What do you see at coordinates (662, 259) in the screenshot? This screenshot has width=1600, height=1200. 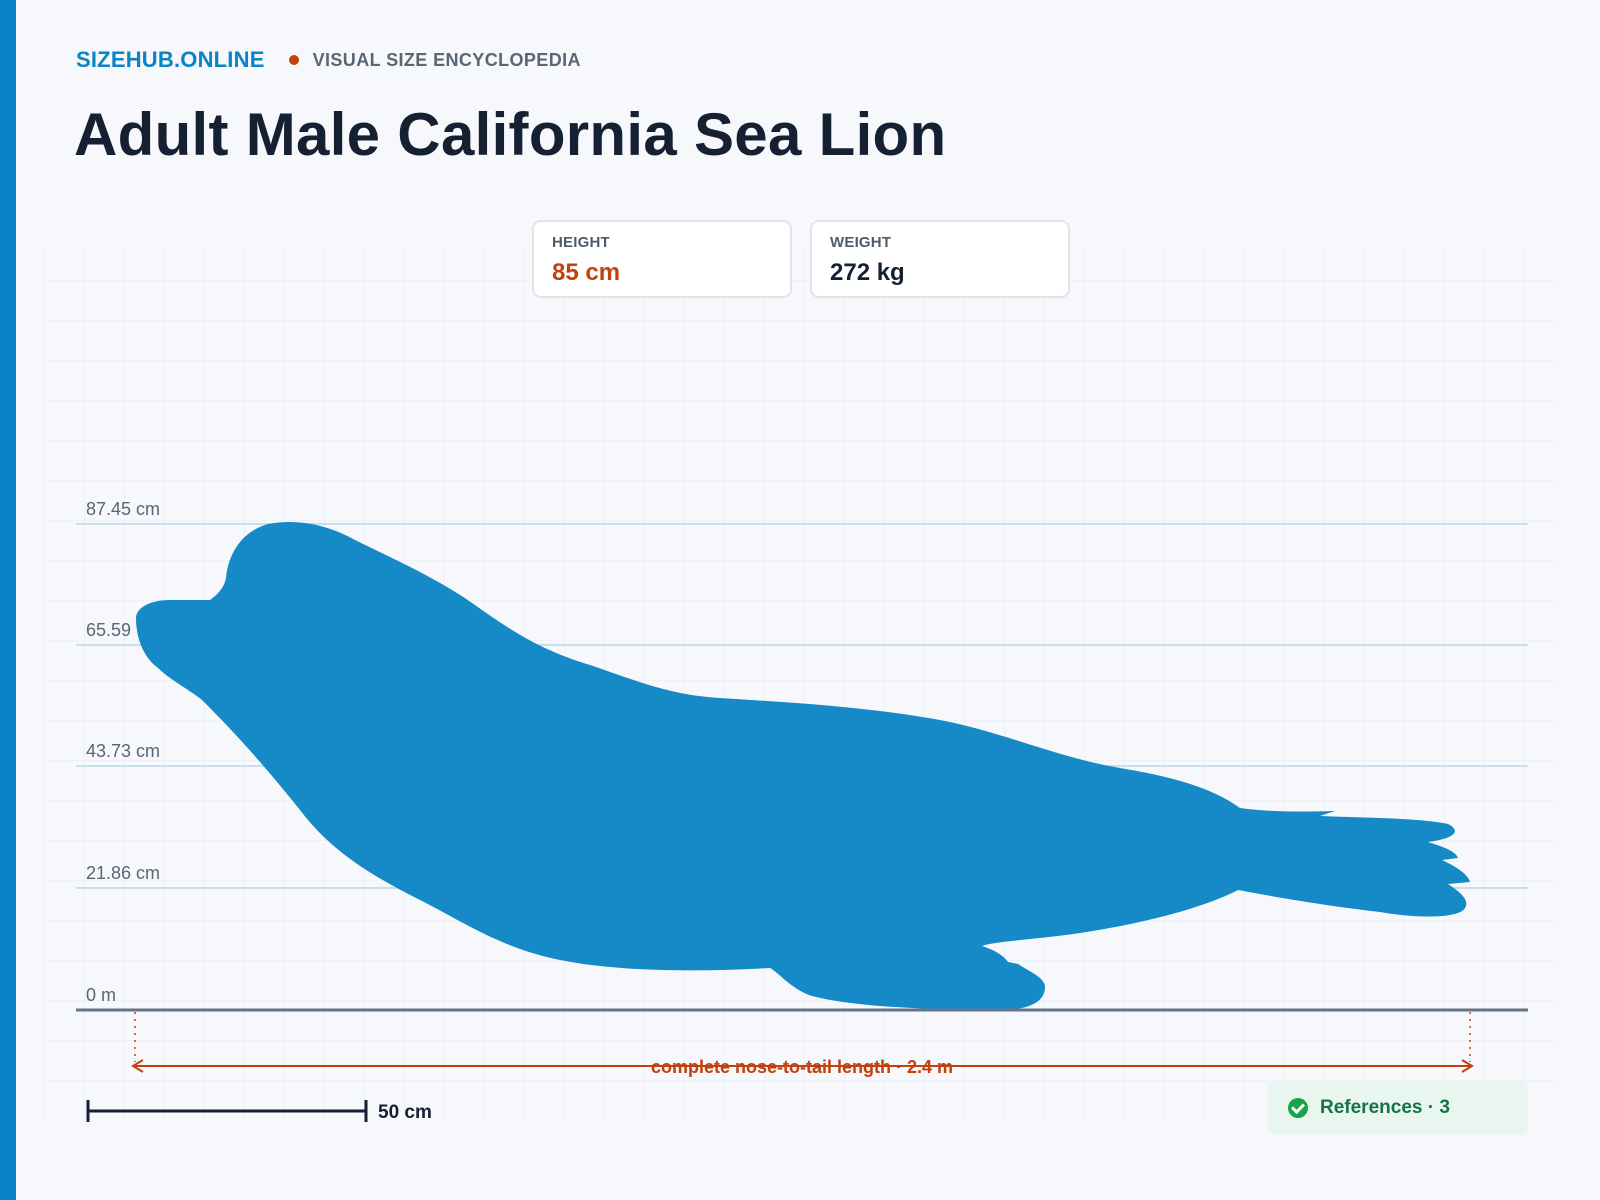 I see `height-stat-card: HEIGHT 85 cm` at bounding box center [662, 259].